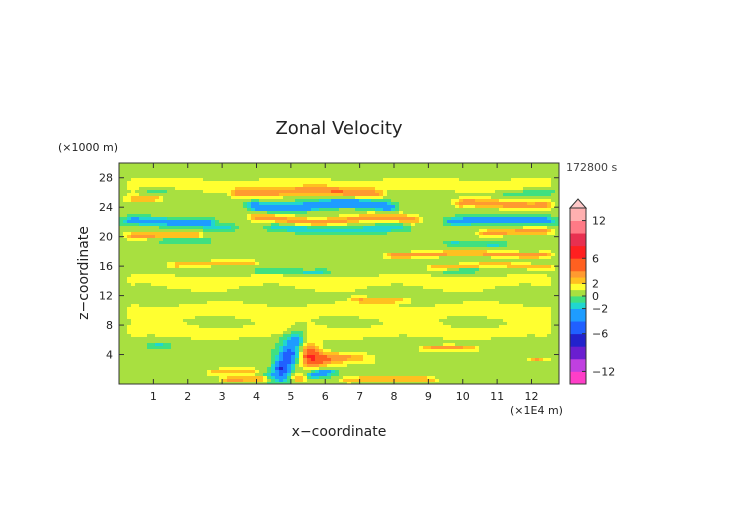 The height and width of the screenshot is (532, 752). Describe the element at coordinates (603, 371) in the screenshot. I see `colorbar-tick-label: −12` at that location.